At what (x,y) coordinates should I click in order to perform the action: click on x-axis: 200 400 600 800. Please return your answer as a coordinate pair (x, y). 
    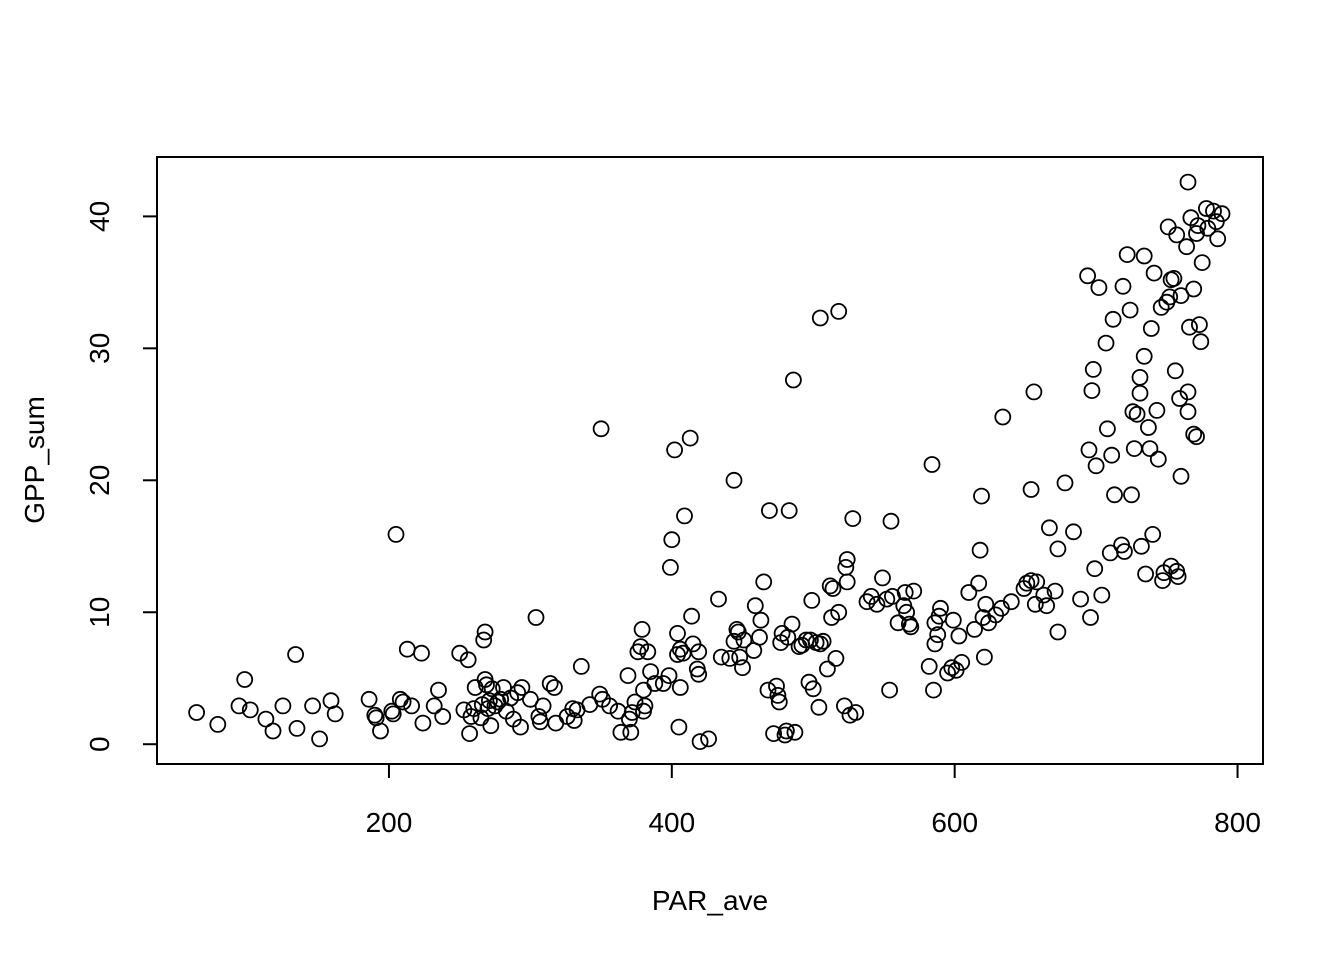
    Looking at the image, I should click on (813, 800).